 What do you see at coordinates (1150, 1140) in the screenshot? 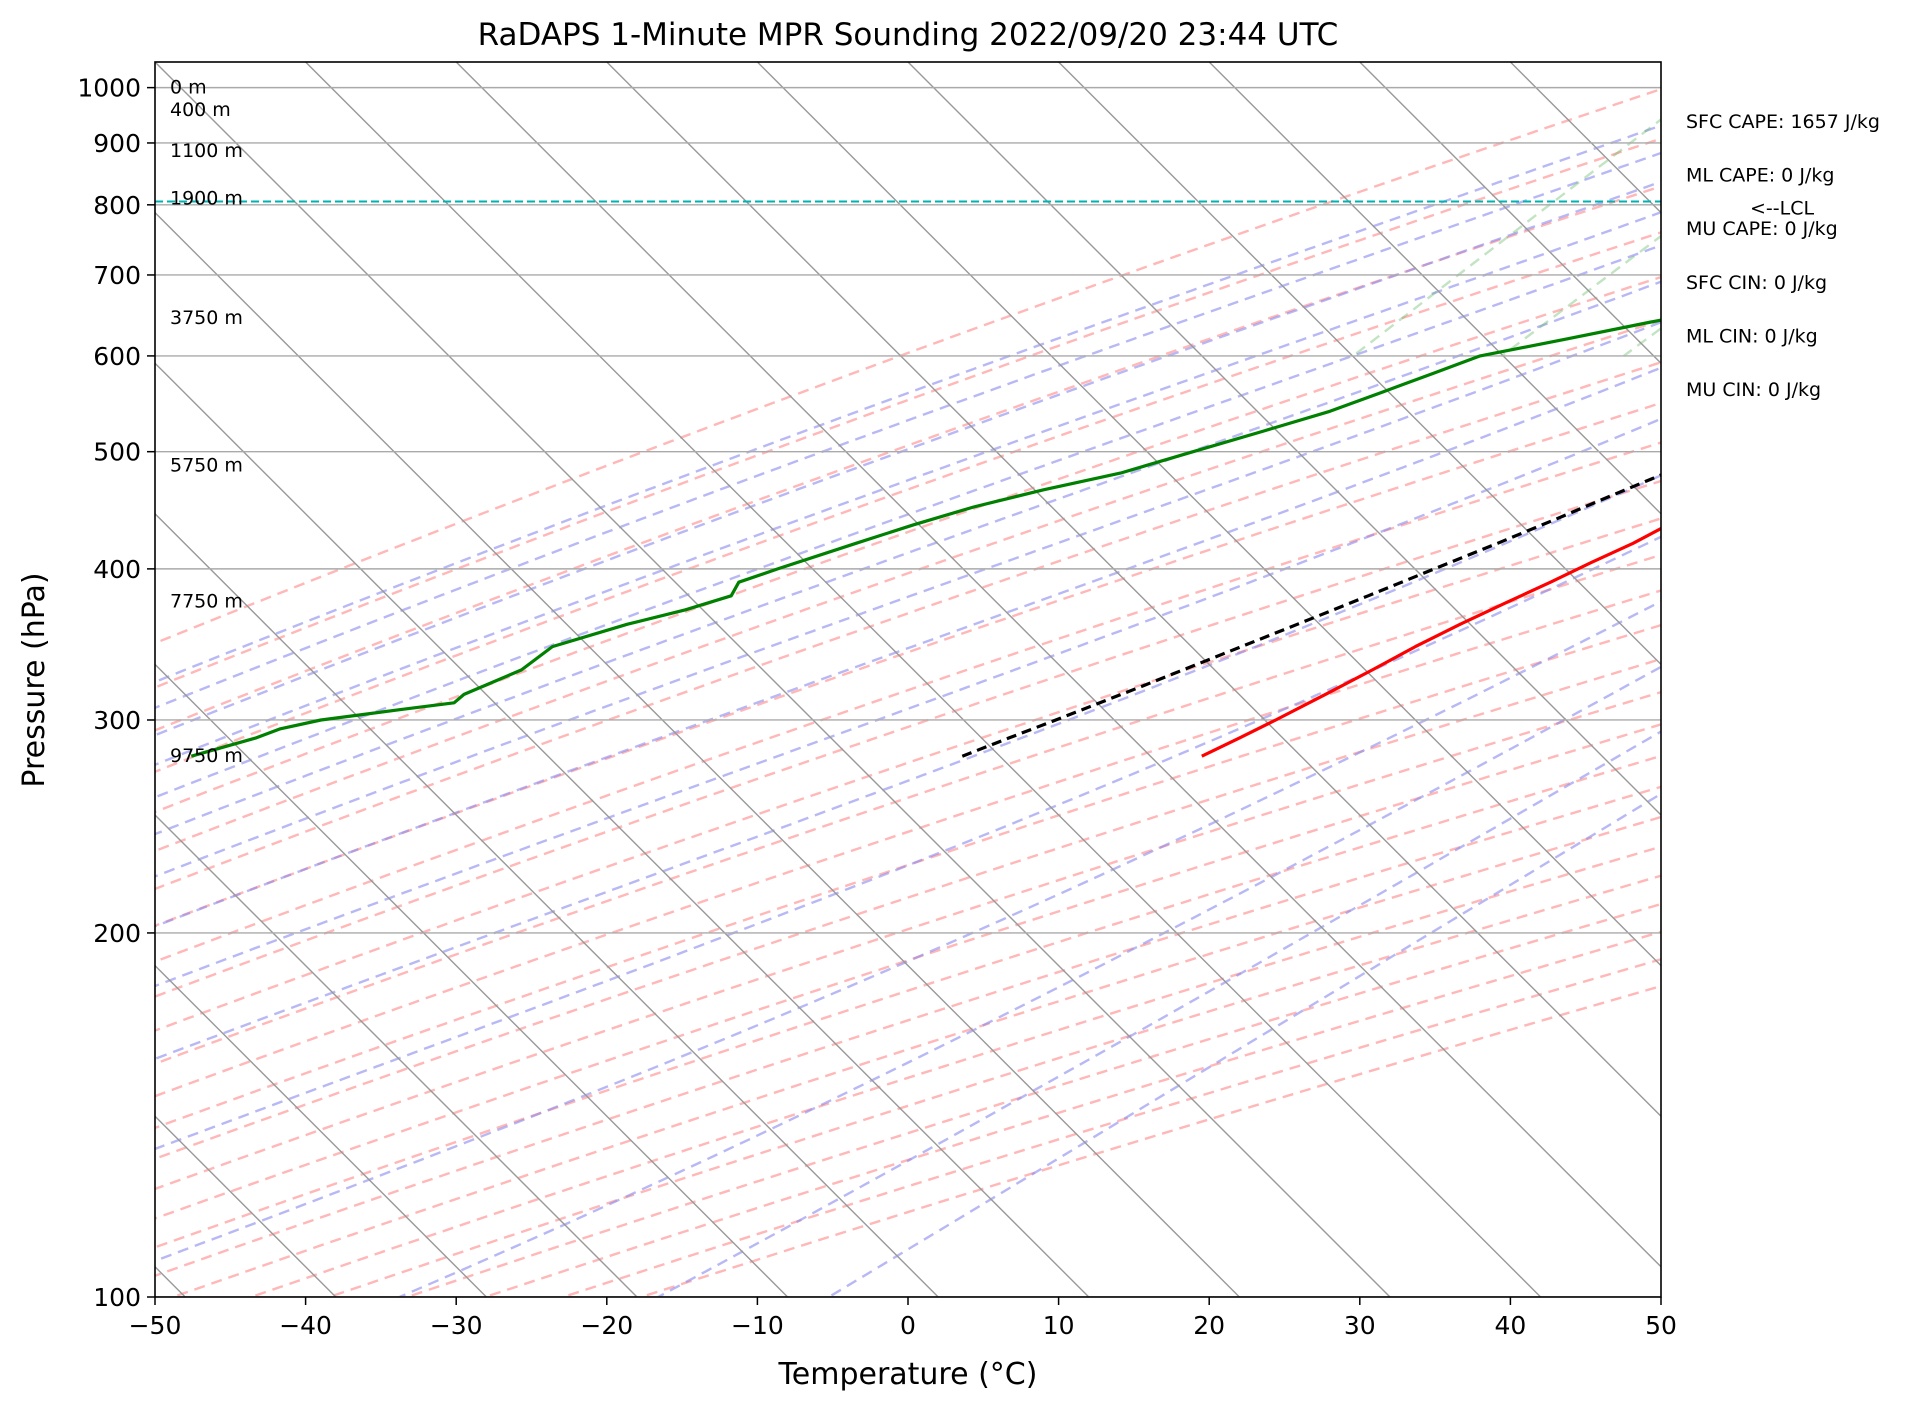
I see `dry-adiabat` at bounding box center [1150, 1140].